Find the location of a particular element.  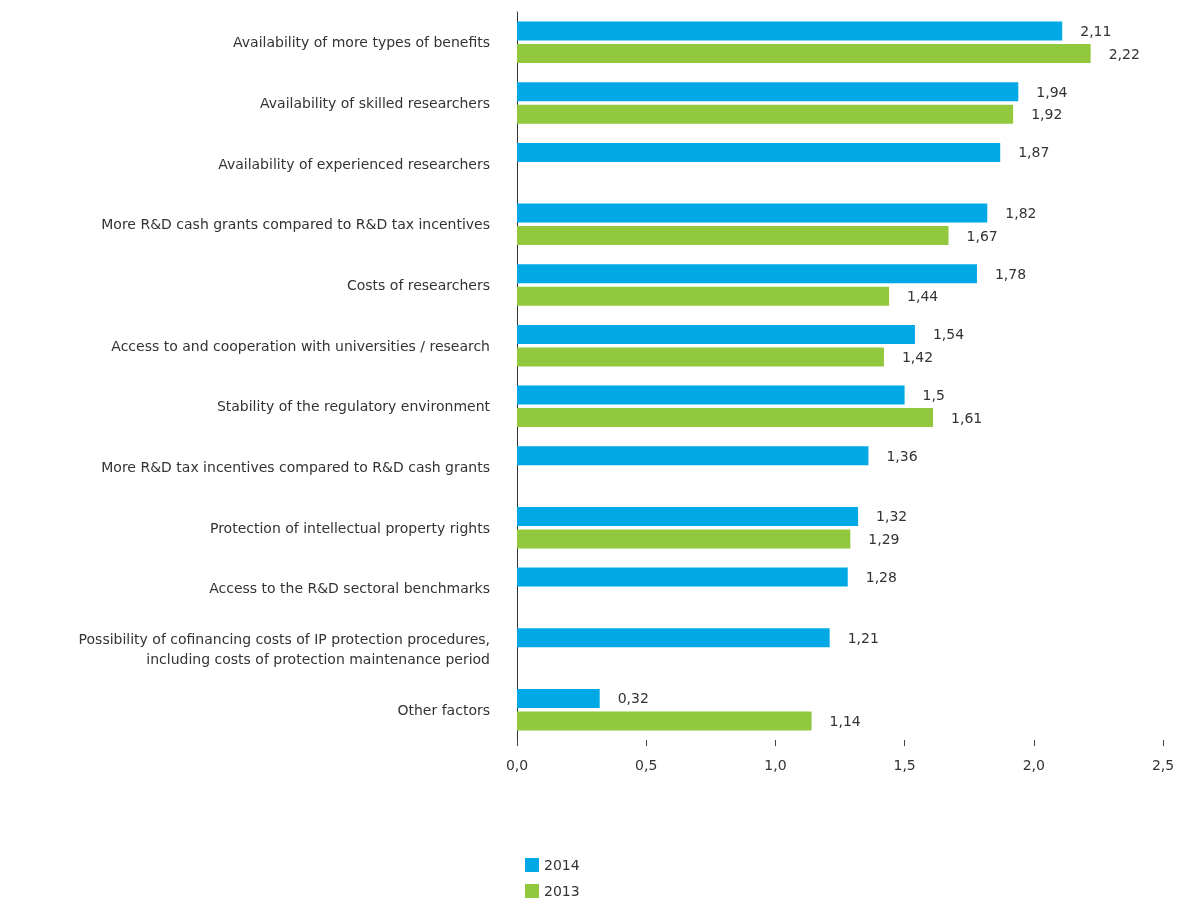

data-label: 1,82 is located at coordinates (1021, 213).